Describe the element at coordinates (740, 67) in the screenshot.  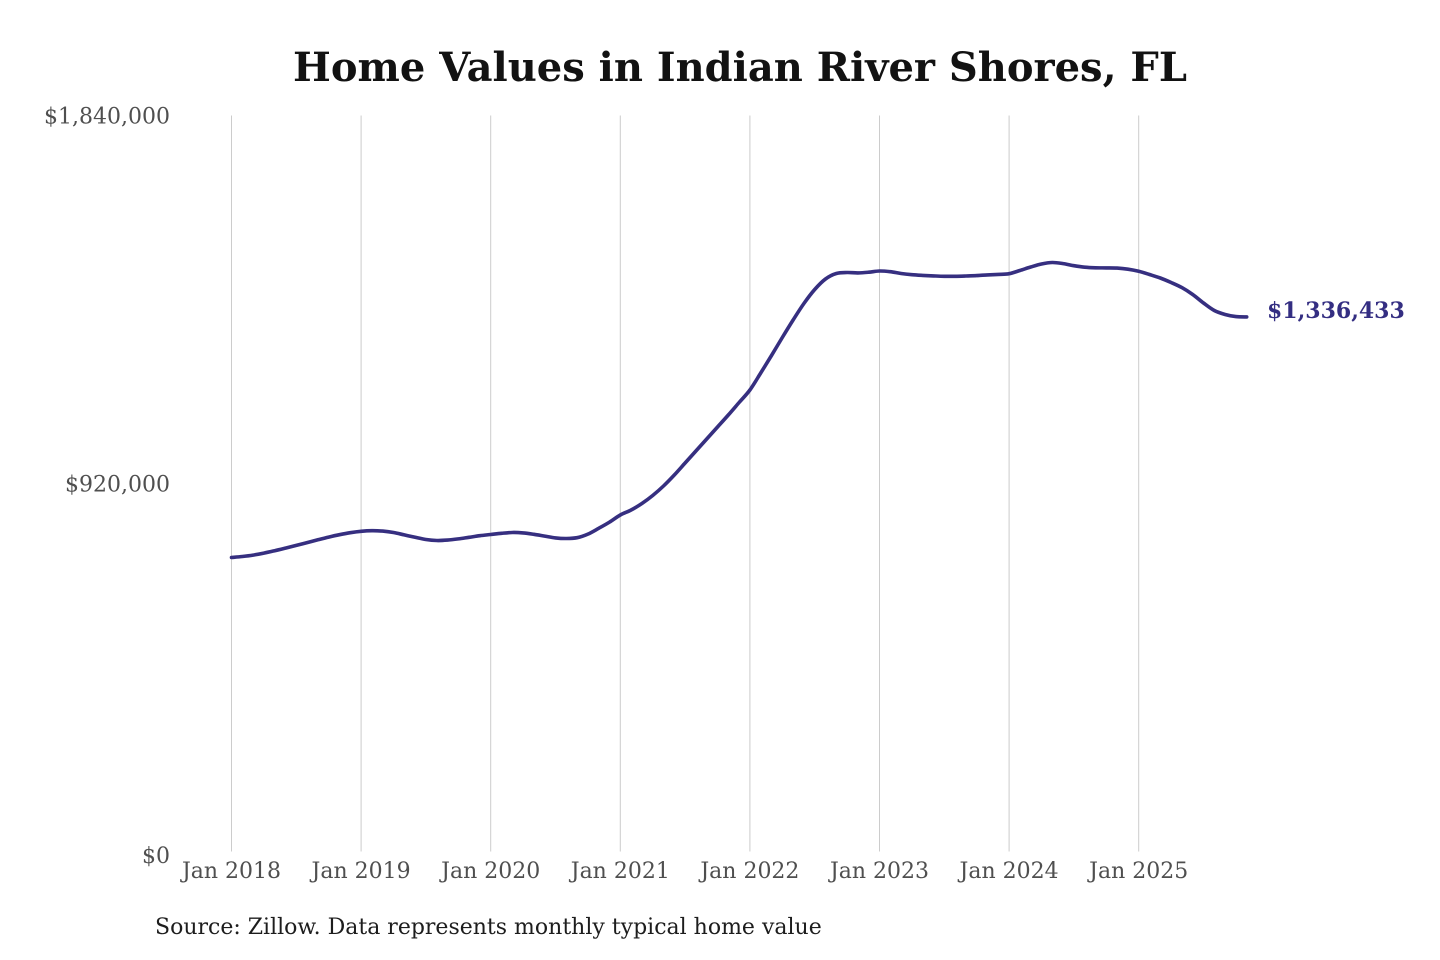
I see `chart-title: Home Values in Indian River Shores, FL` at that location.